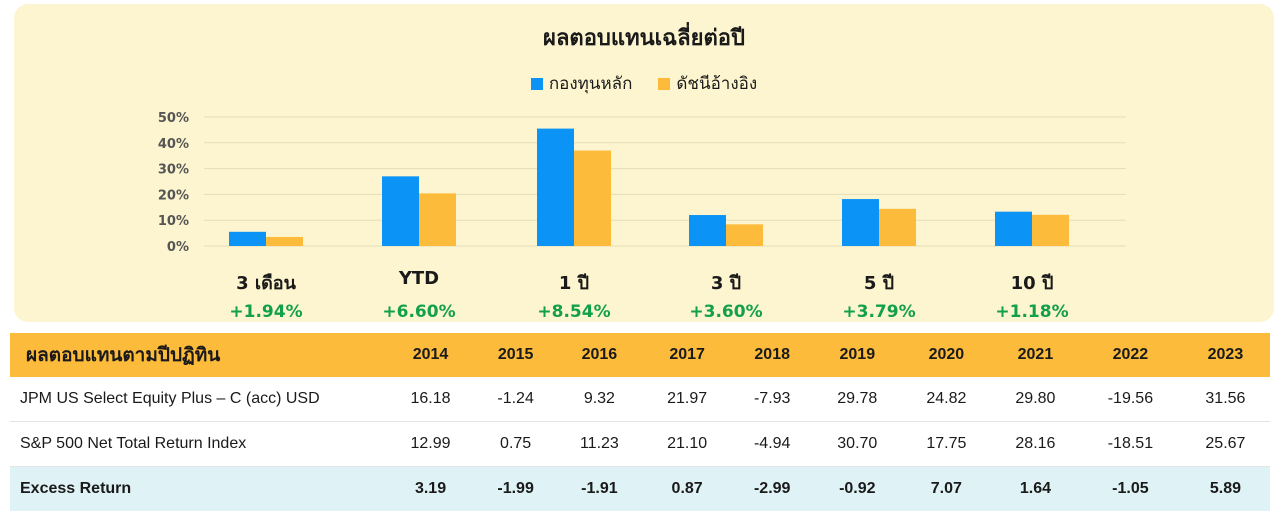 The image size is (1274, 522). What do you see at coordinates (516, 444) in the screenshot?
I see `table-cell: 0.75` at bounding box center [516, 444].